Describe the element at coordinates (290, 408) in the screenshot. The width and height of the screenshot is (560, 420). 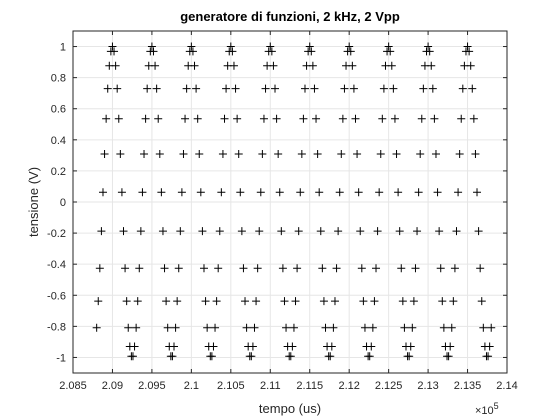
I see `x-axis-label: tempo (us)` at that location.